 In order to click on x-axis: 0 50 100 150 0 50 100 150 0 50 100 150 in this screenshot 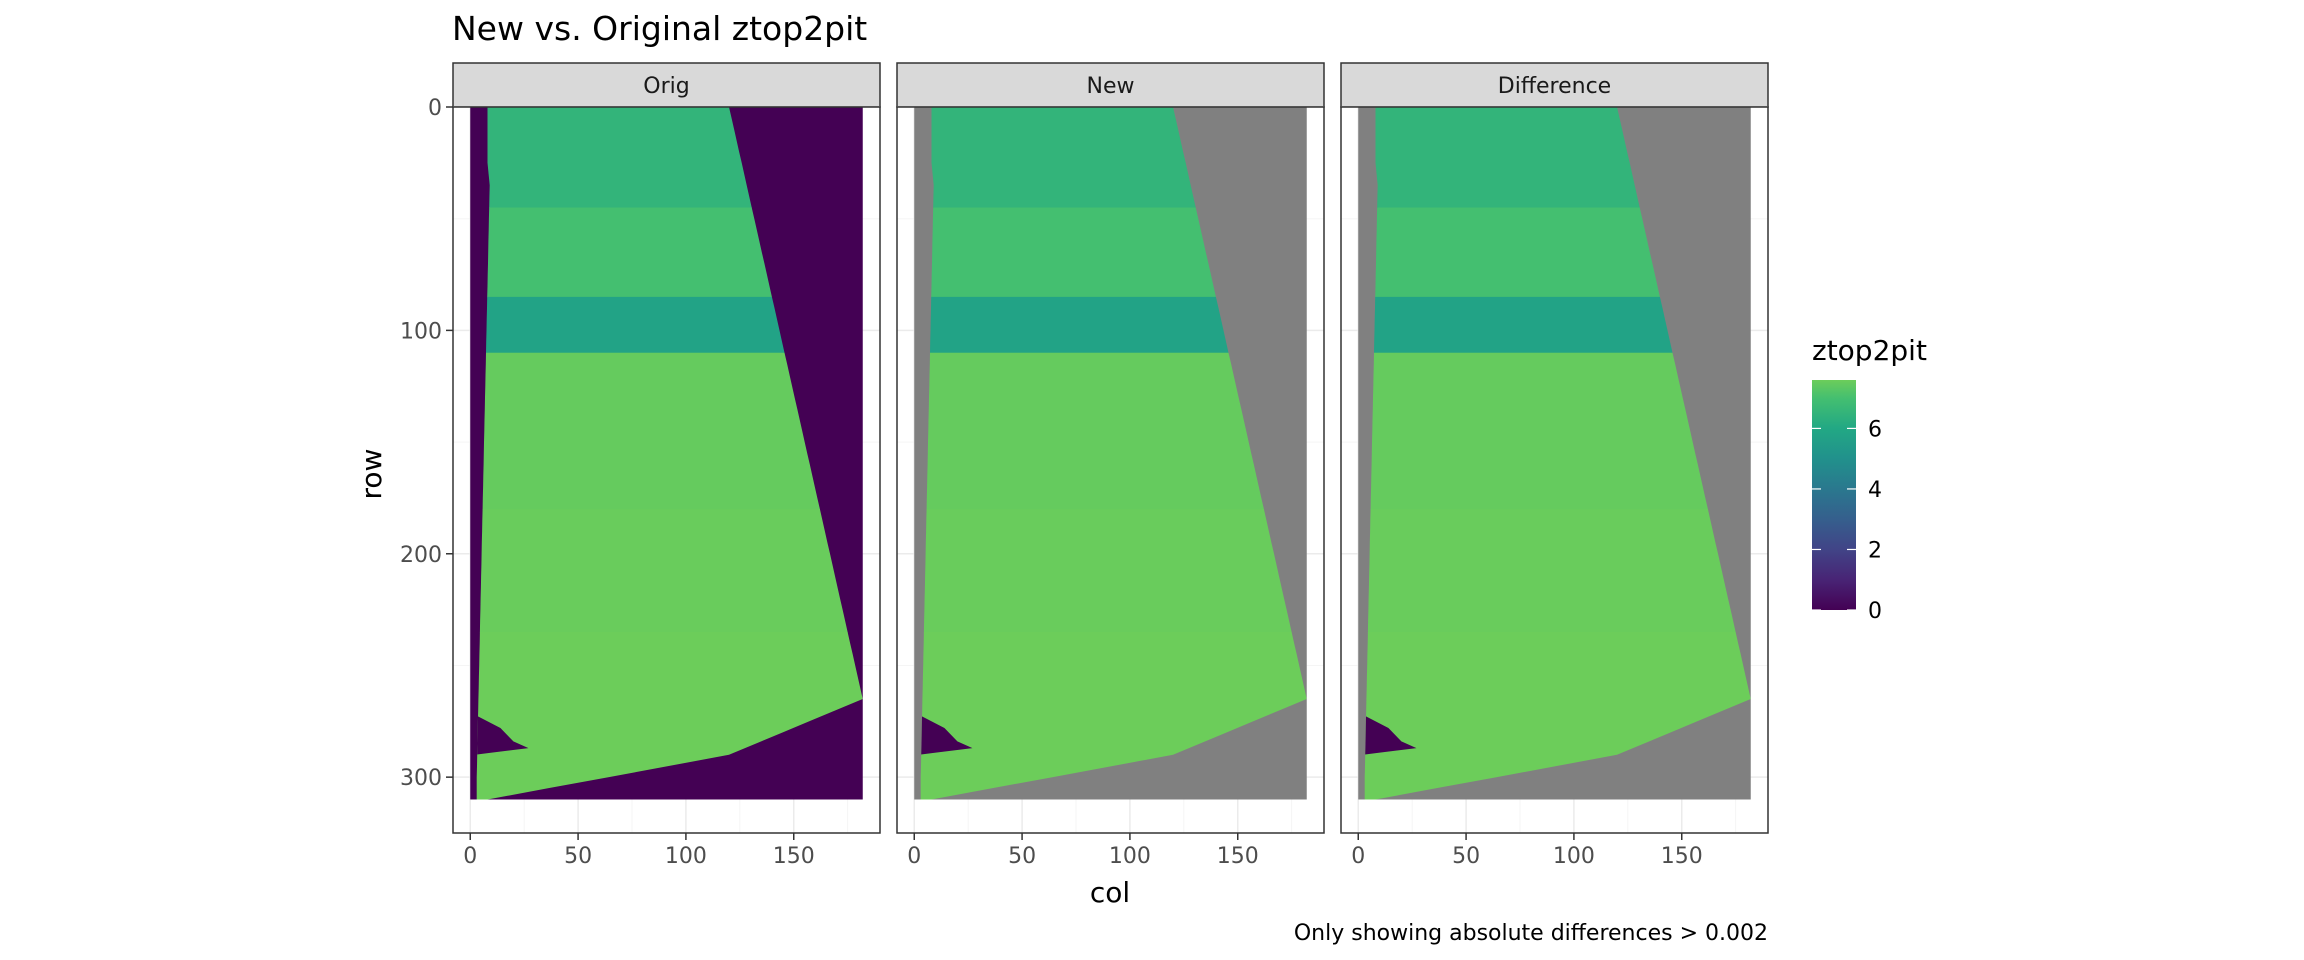, I will do `click(1083, 851)`.